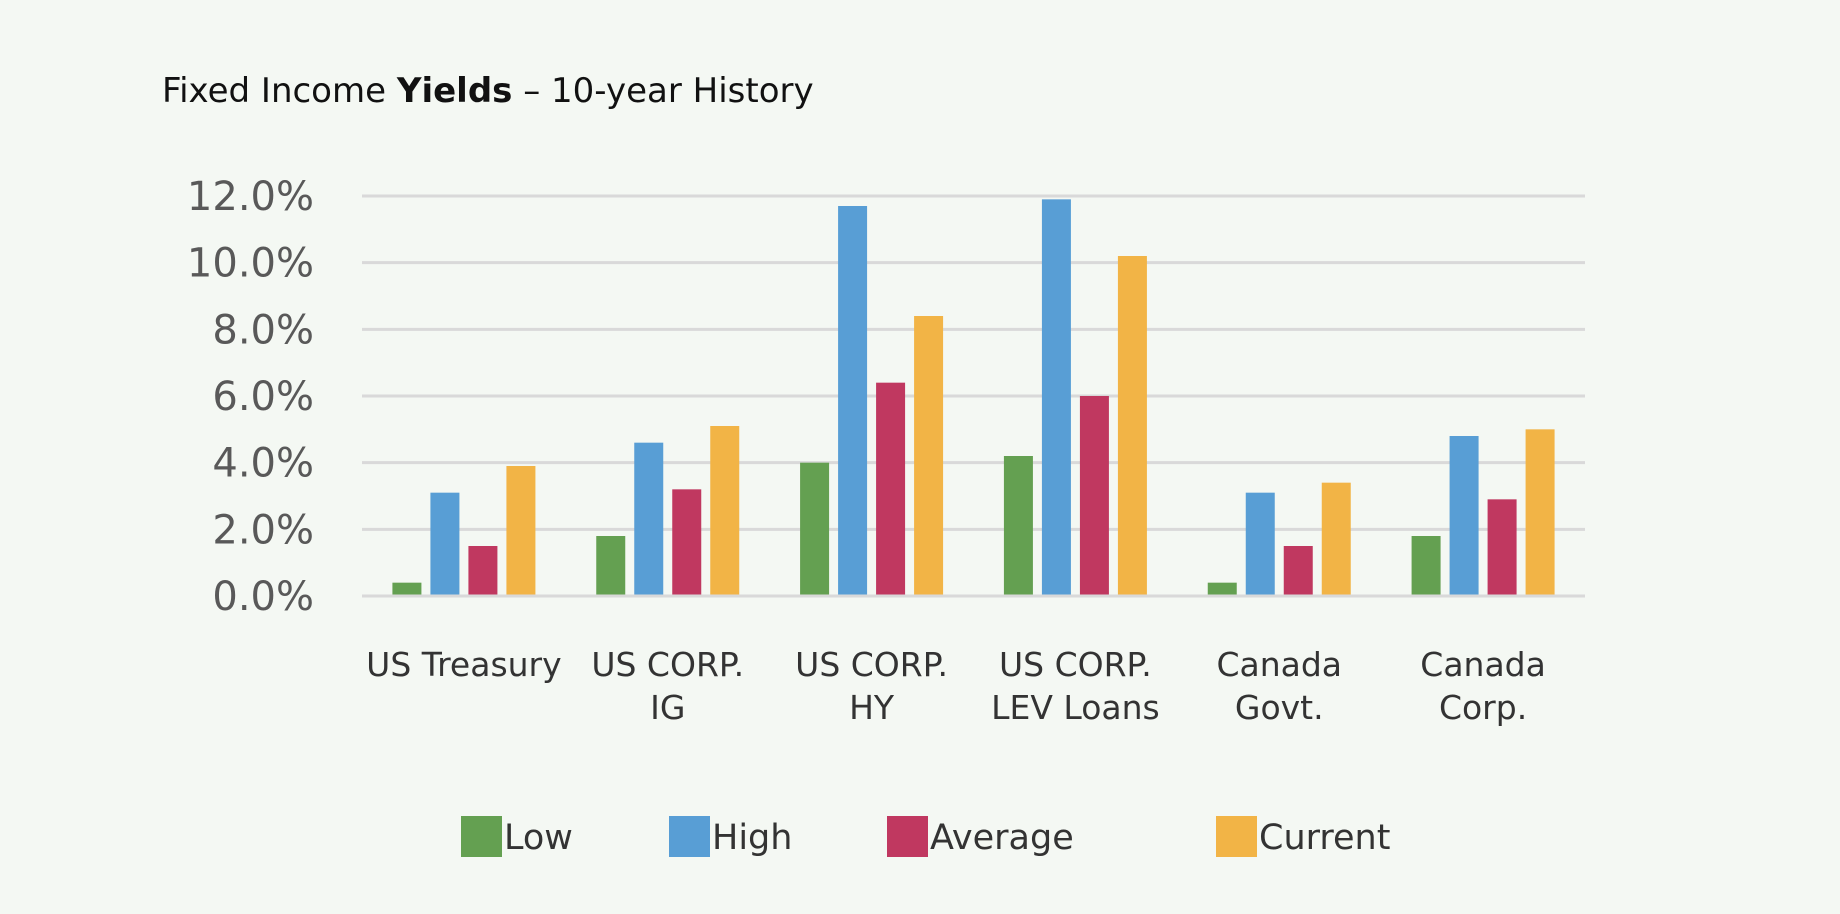 The height and width of the screenshot is (914, 1840). Describe the element at coordinates (279, 91) in the screenshot. I see `chart-title-prefix: Fixed Income` at that location.